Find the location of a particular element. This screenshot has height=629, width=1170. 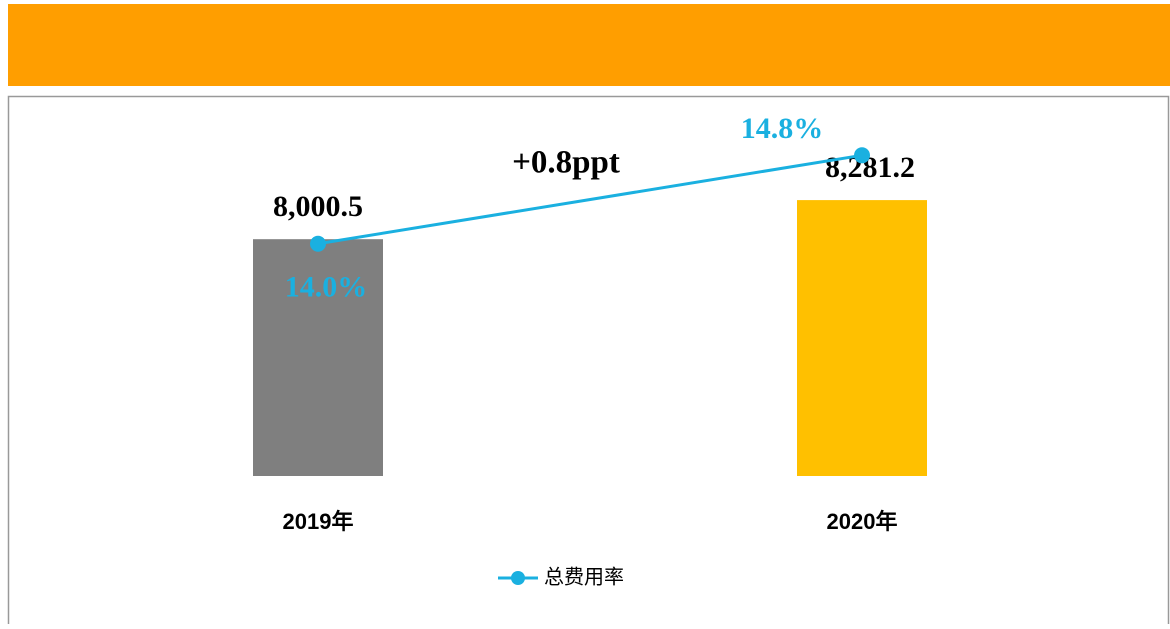

header-bar is located at coordinates (589, 45).